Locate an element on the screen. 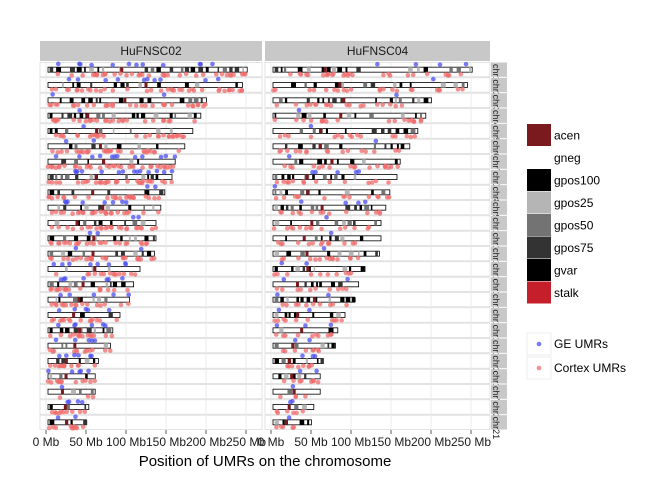  row-strip is located at coordinates (499, 361).